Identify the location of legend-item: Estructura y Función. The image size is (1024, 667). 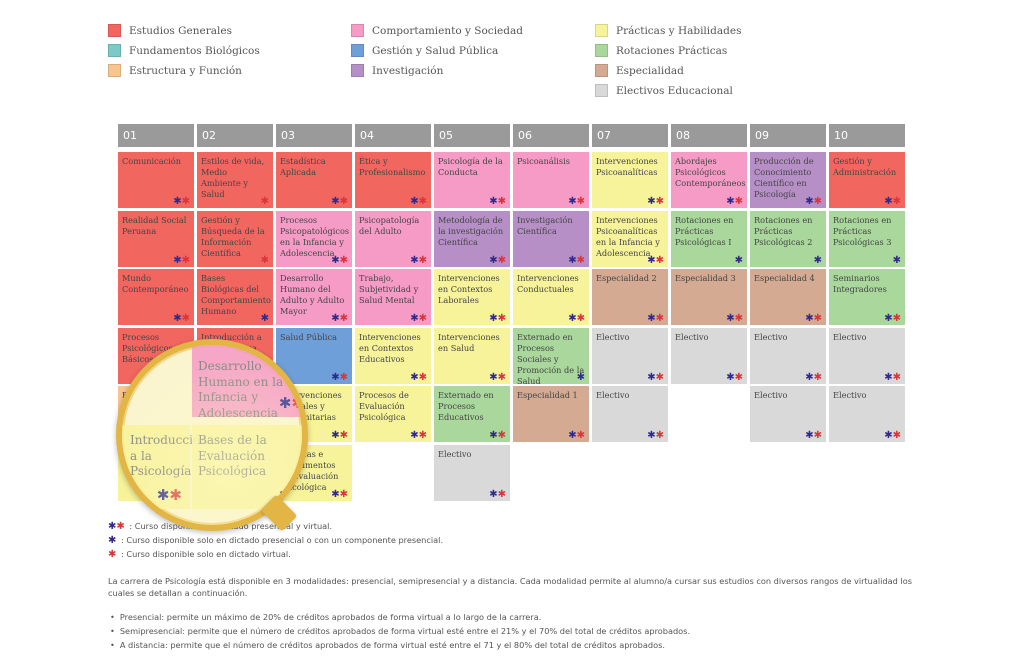
(175, 70).